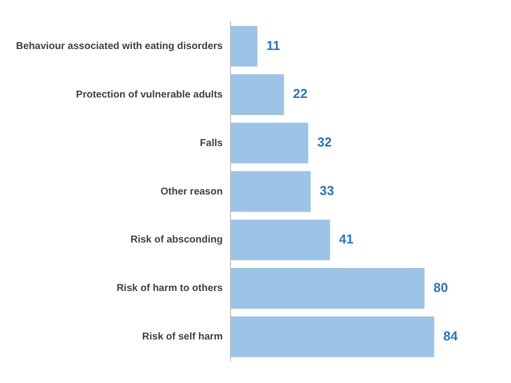 This screenshot has width=511, height=383. What do you see at coordinates (120, 46) in the screenshot?
I see `y-tick-label: Behaviour associated with eating disorders` at bounding box center [120, 46].